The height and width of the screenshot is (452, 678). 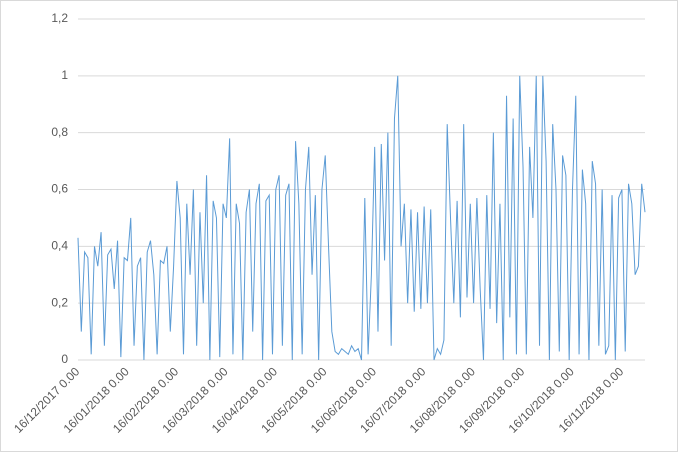 I want to click on y-tick-label: 1, so click(x=64, y=75).